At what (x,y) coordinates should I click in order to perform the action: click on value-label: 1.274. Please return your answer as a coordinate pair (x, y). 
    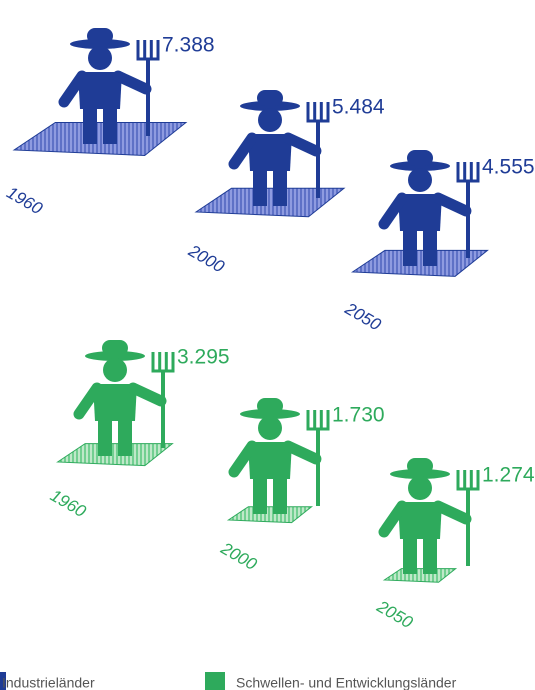
    Looking at the image, I should click on (508, 475).